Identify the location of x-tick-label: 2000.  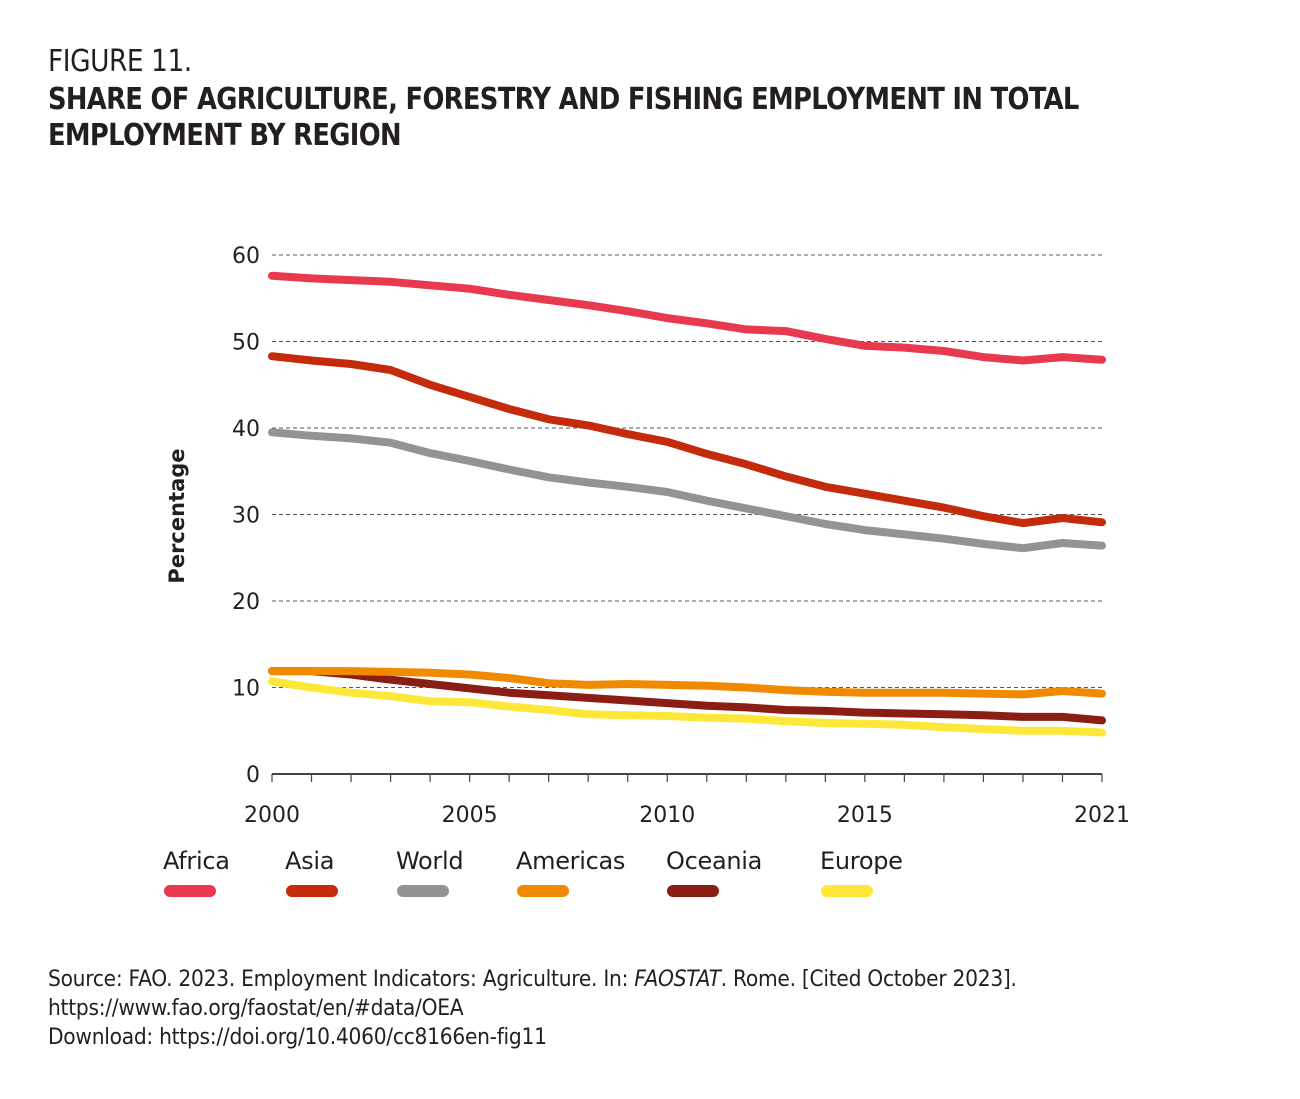
(272, 815).